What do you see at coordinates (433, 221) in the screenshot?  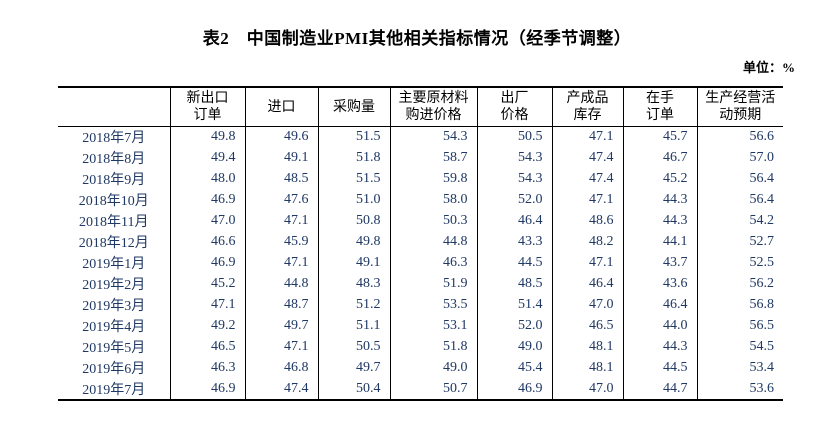 I see `value-cell-main-raw-material-purchase-price: 50.3` at bounding box center [433, 221].